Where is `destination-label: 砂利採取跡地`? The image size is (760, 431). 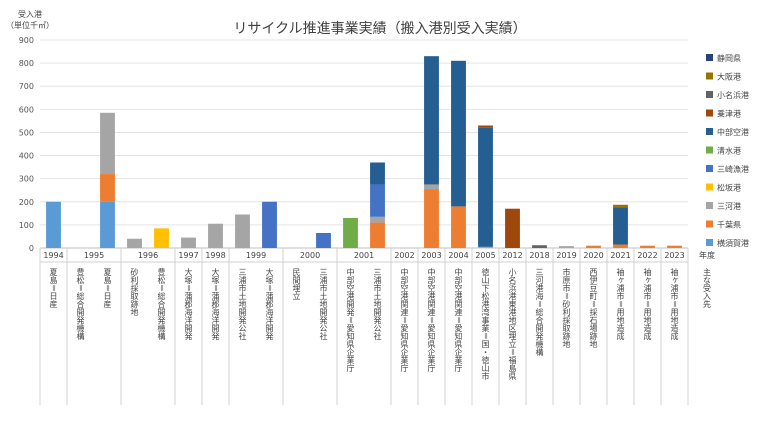 destination-label: 砂利採取跡地 is located at coordinates (134, 291).